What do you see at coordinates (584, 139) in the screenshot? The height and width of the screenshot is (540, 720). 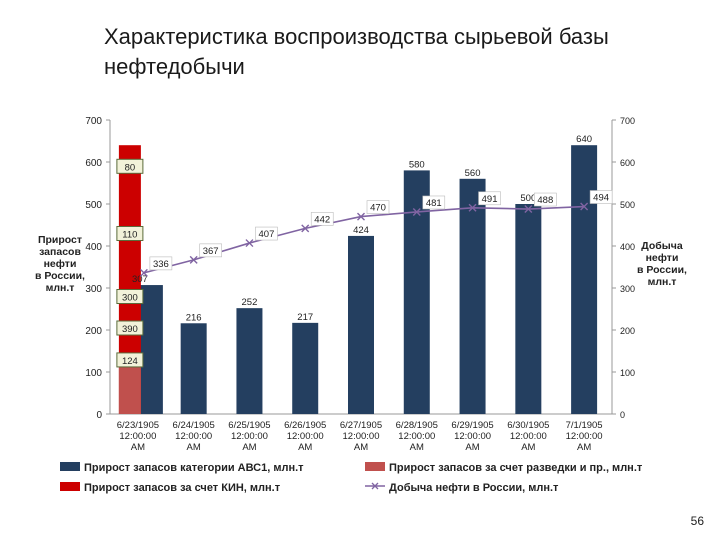 I see `bar-value-label: 640` at bounding box center [584, 139].